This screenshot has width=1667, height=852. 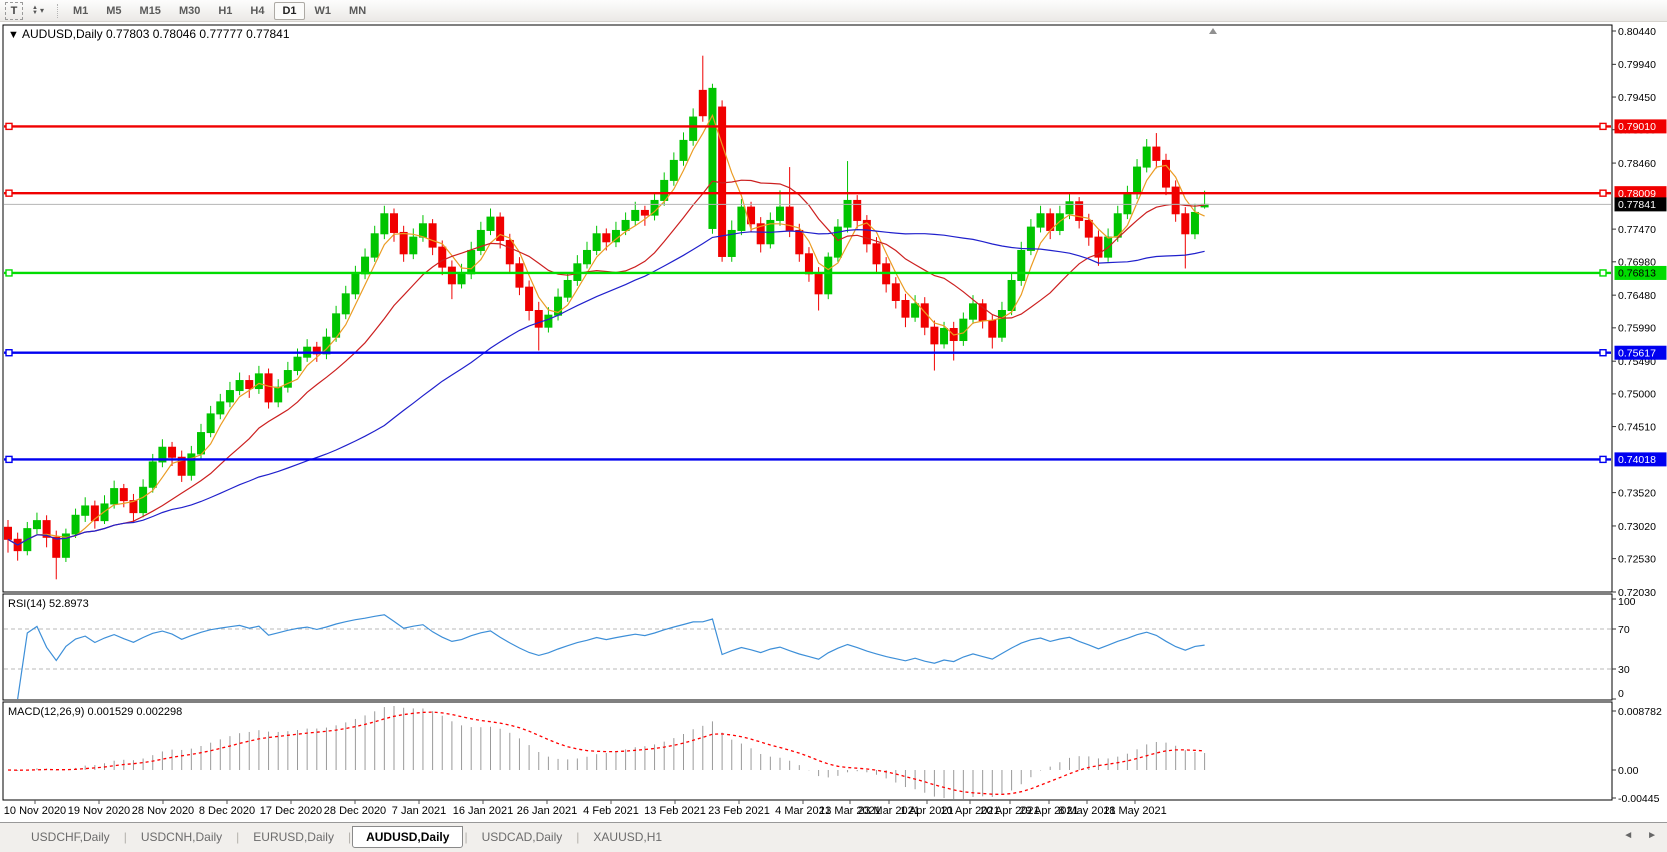 I want to click on tab-audusd: AUDUSD,Daily, so click(x=408, y=837).